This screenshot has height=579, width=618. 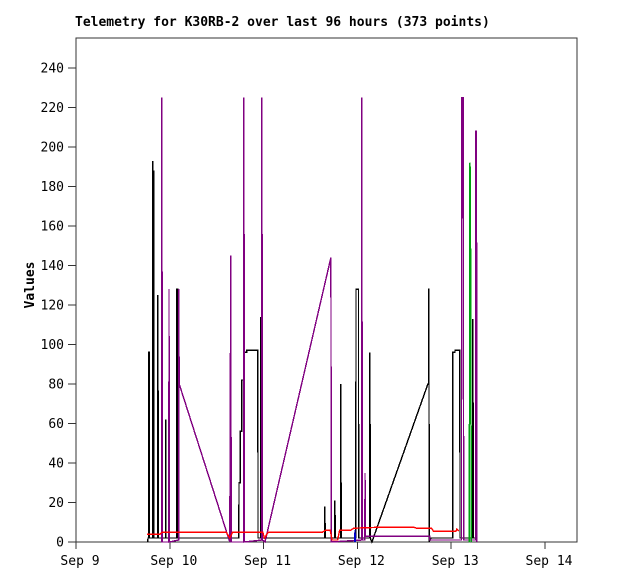 What do you see at coordinates (56, 464) in the screenshot?
I see `y-tick-label: 40` at bounding box center [56, 464].